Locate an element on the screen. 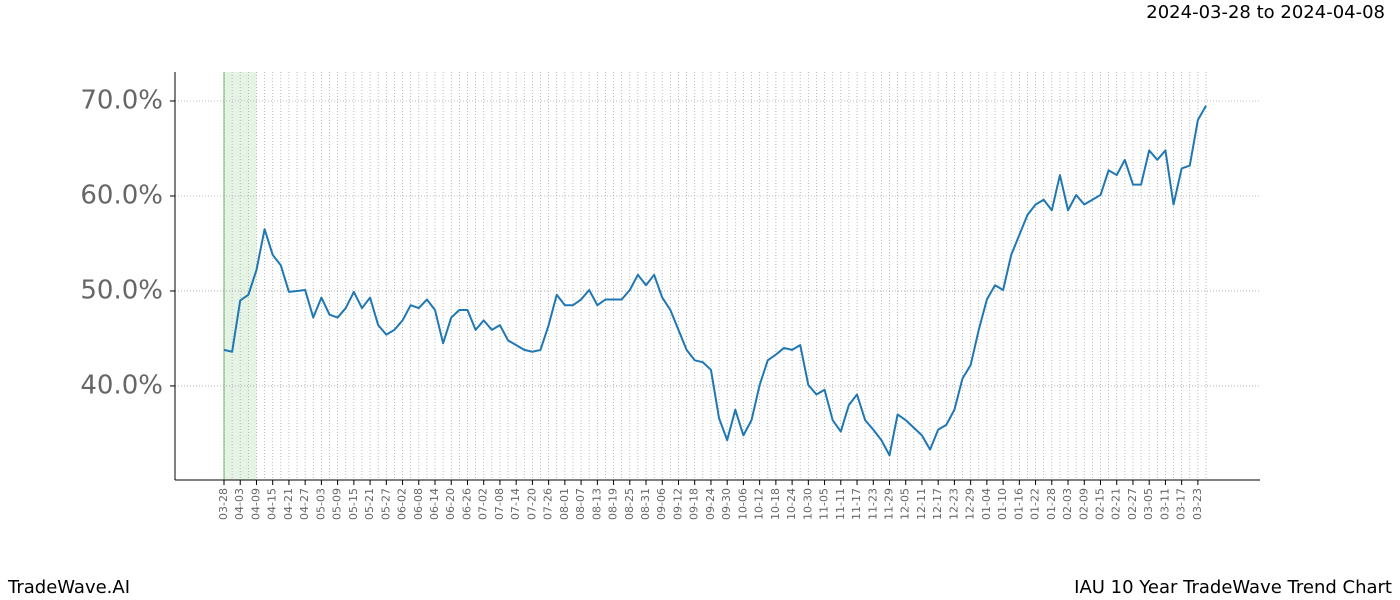 This screenshot has width=1400, height=600. x-tick-label: 08-07 is located at coordinates (580, 504).